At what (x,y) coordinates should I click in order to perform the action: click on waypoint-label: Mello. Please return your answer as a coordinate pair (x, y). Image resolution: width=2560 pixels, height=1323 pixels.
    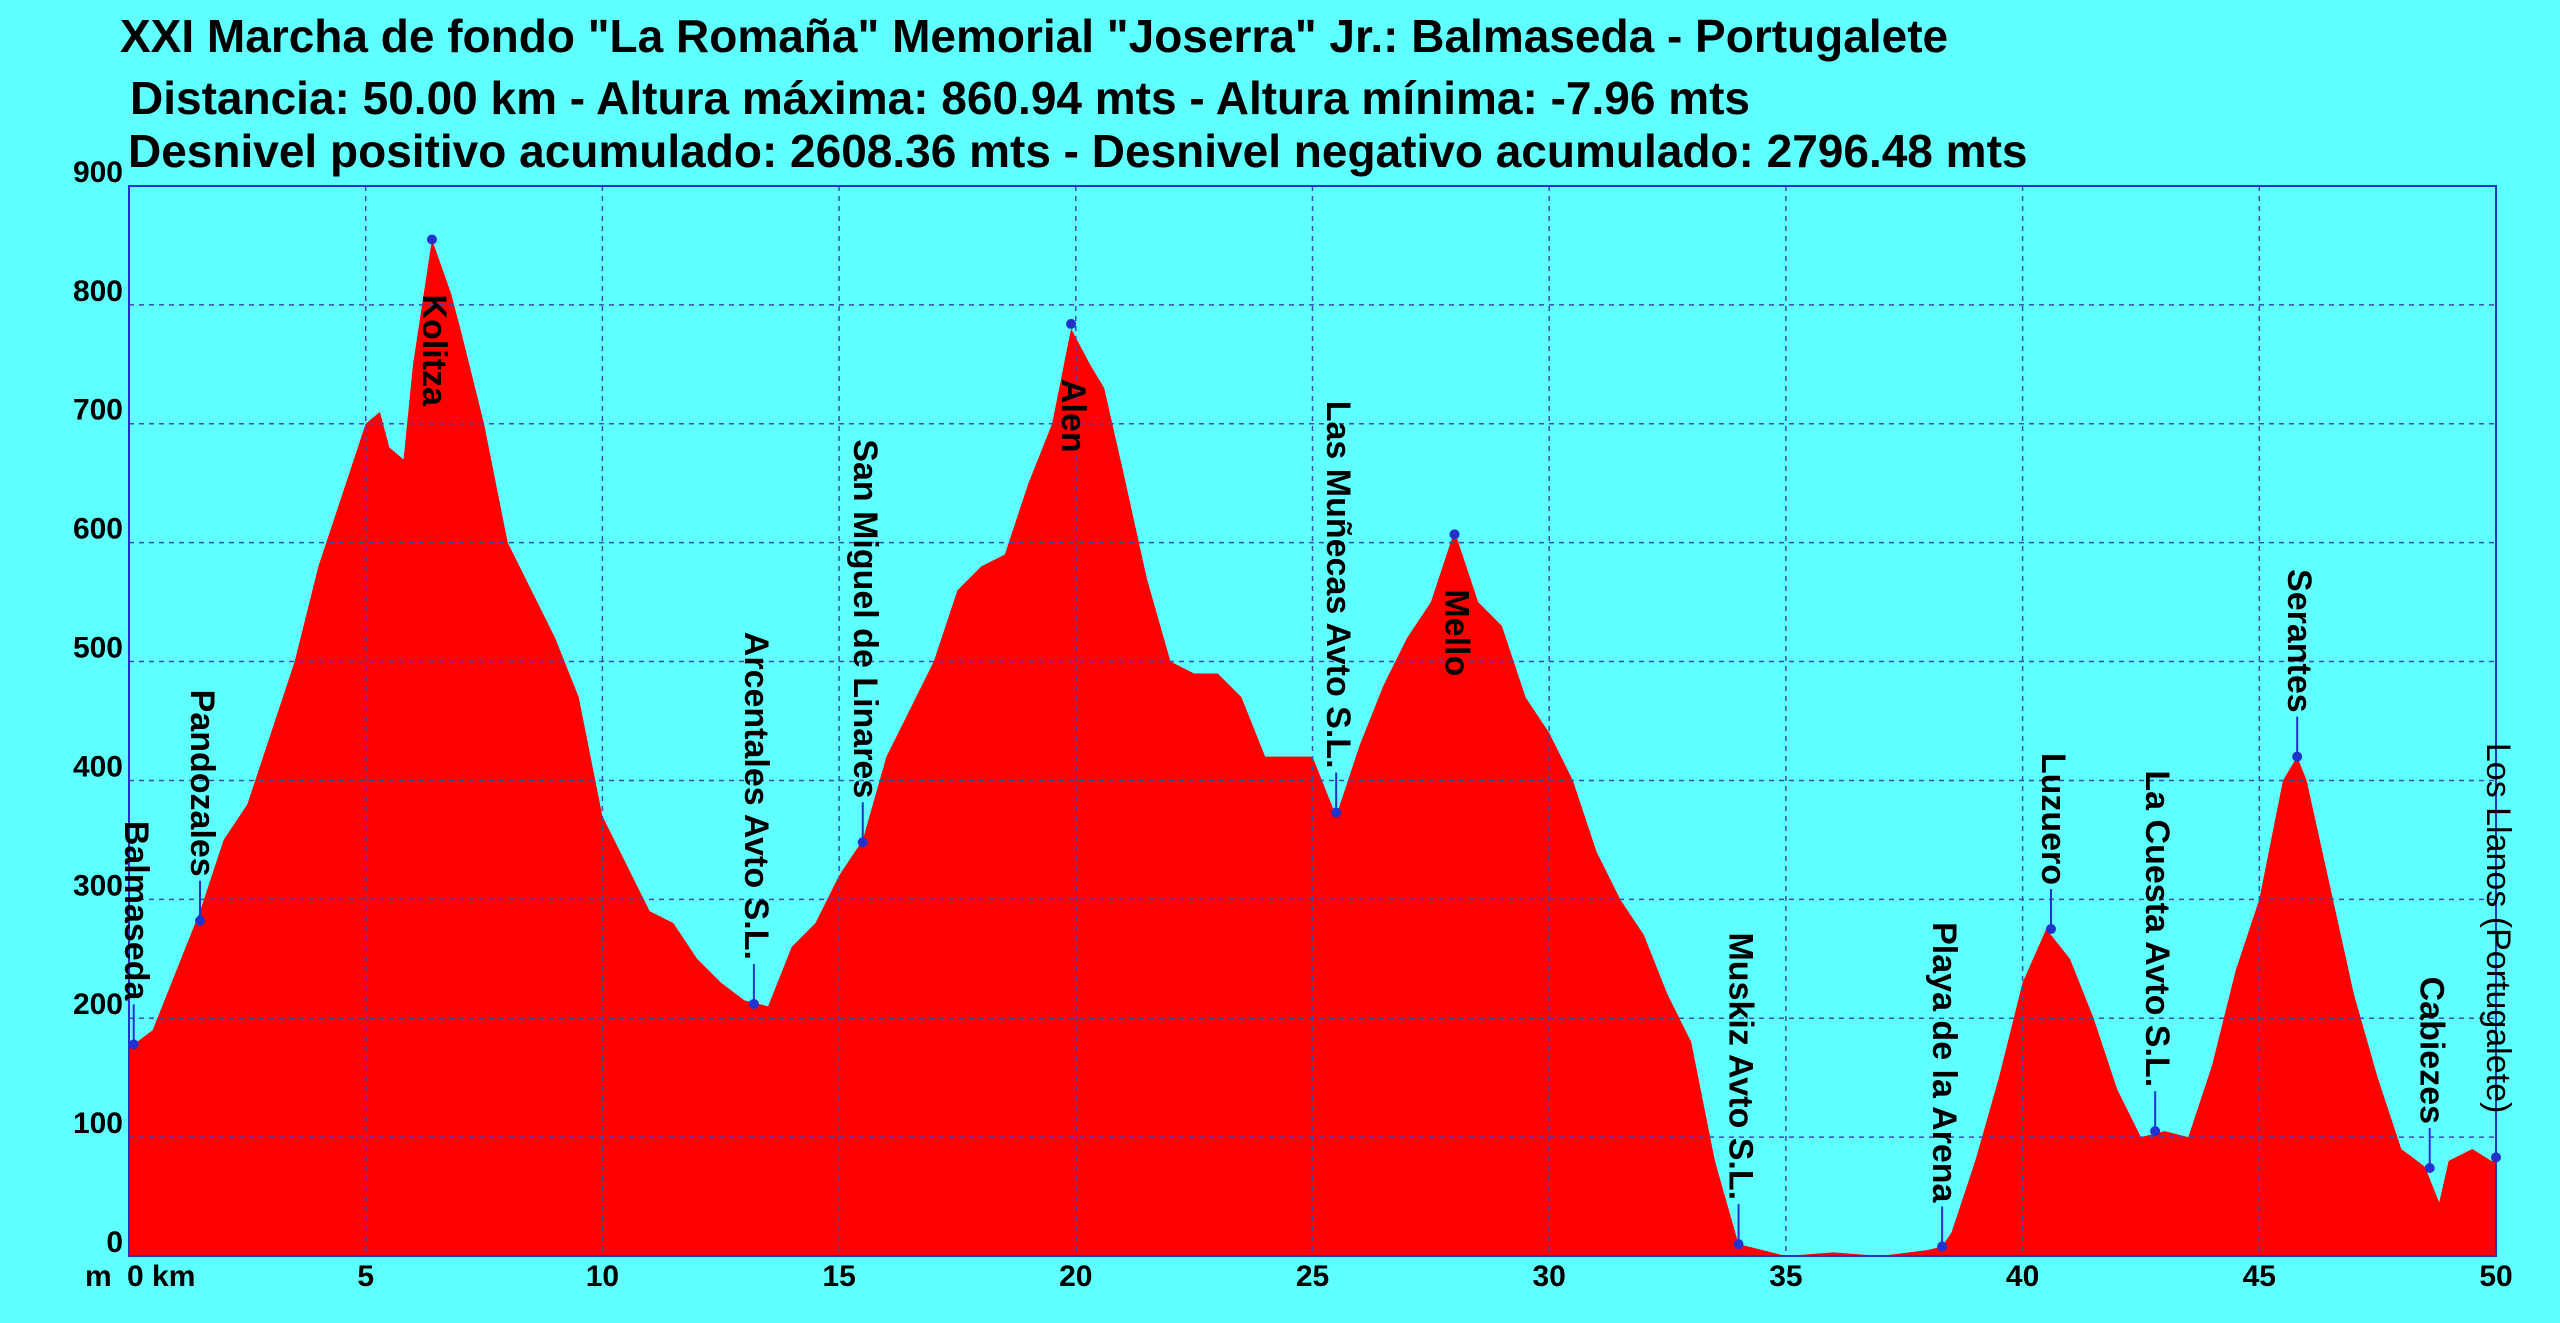
    Looking at the image, I should click on (1457, 632).